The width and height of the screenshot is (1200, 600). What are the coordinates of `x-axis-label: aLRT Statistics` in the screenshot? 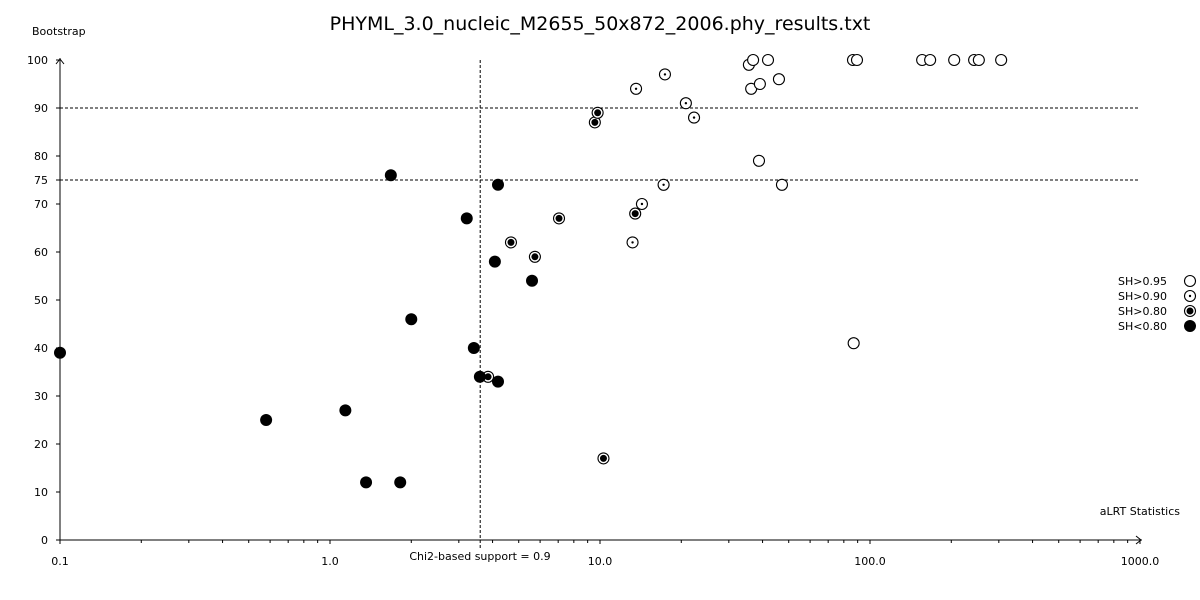 It's located at (1140, 511).